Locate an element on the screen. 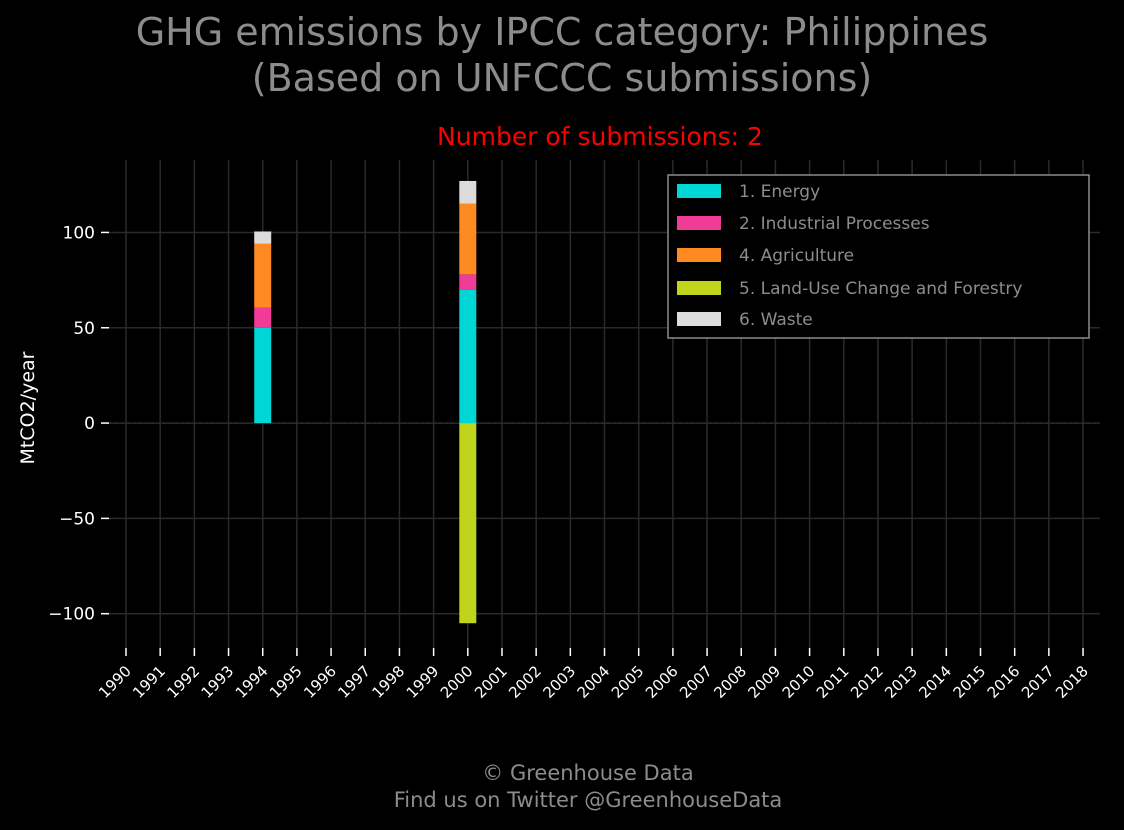 The width and height of the screenshot is (1124, 830). legend-label-land-use-change-and-forestry: 5. Land-Use Change and Forestry is located at coordinates (880, 289).